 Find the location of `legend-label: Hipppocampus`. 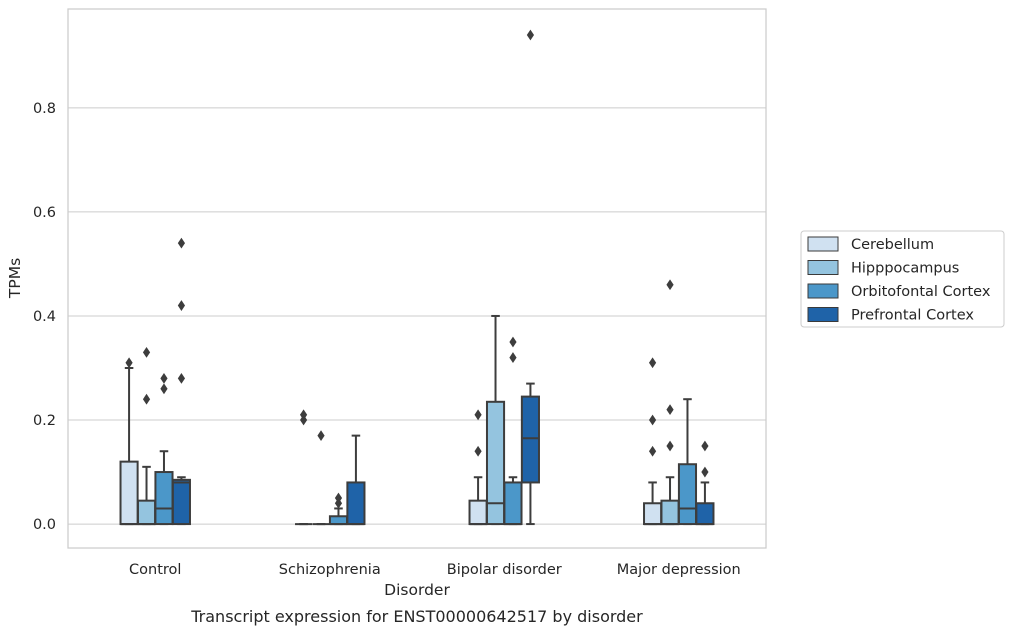

legend-label: Hipppocampus is located at coordinates (905, 269).